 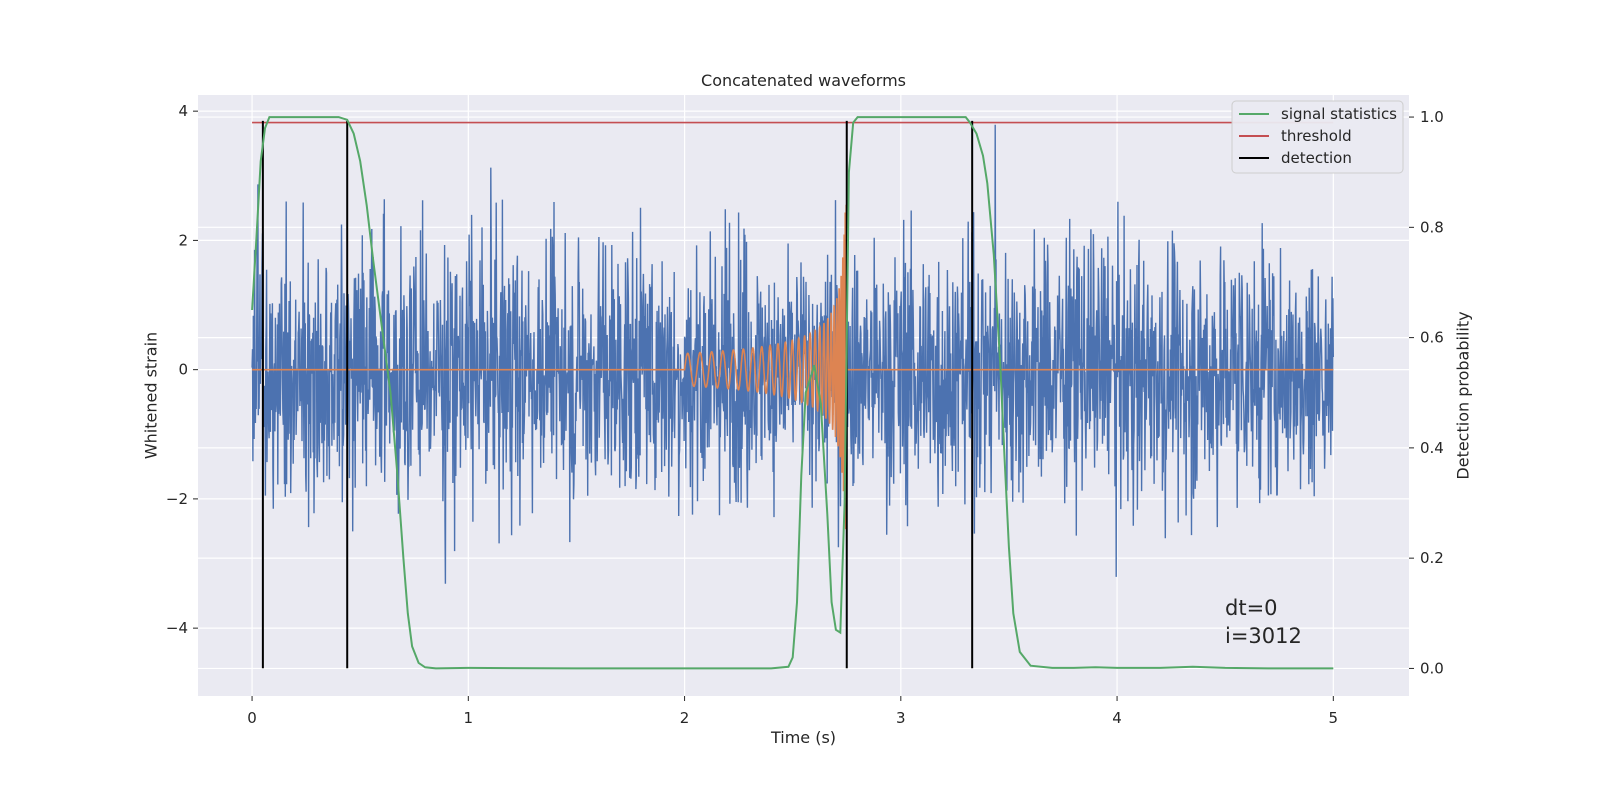 What do you see at coordinates (1432, 227) in the screenshot?
I see `y-tick-label-right: 0.8` at bounding box center [1432, 227].